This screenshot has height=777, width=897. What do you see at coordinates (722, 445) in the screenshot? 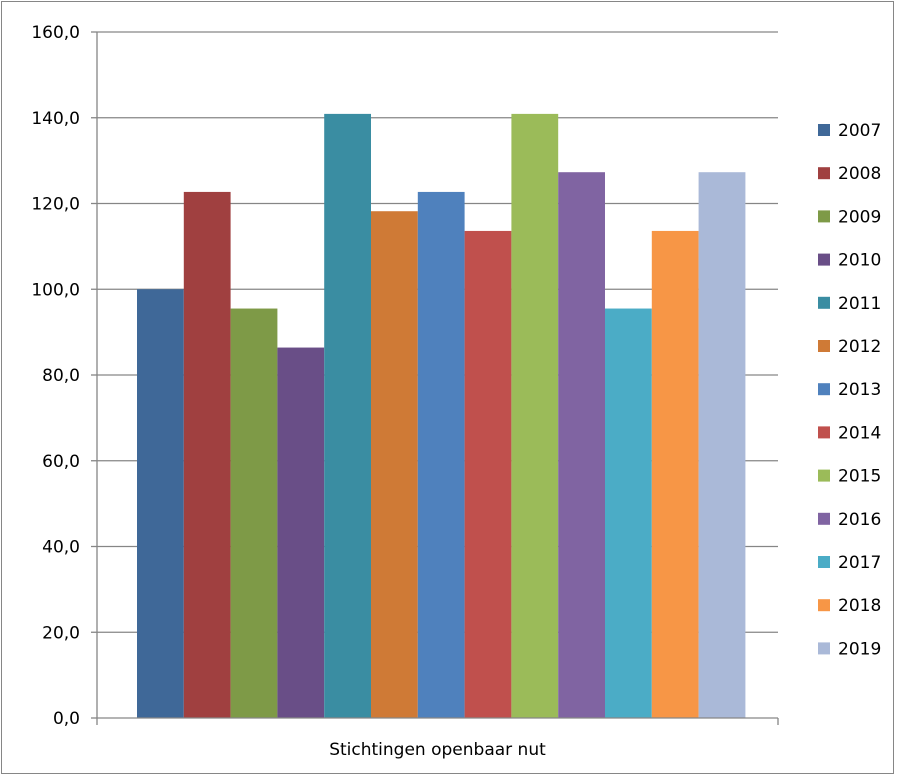
I see `bar-2019` at bounding box center [722, 445].